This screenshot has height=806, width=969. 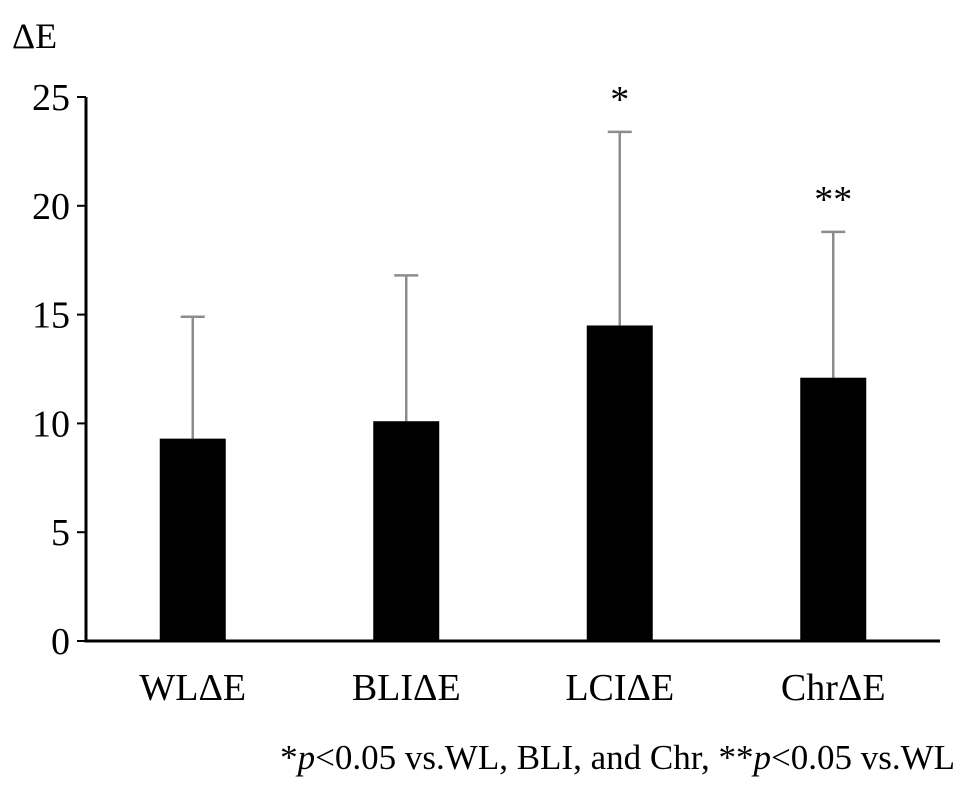 What do you see at coordinates (51, 424) in the screenshot?
I see `y-tick-label: 10` at bounding box center [51, 424].